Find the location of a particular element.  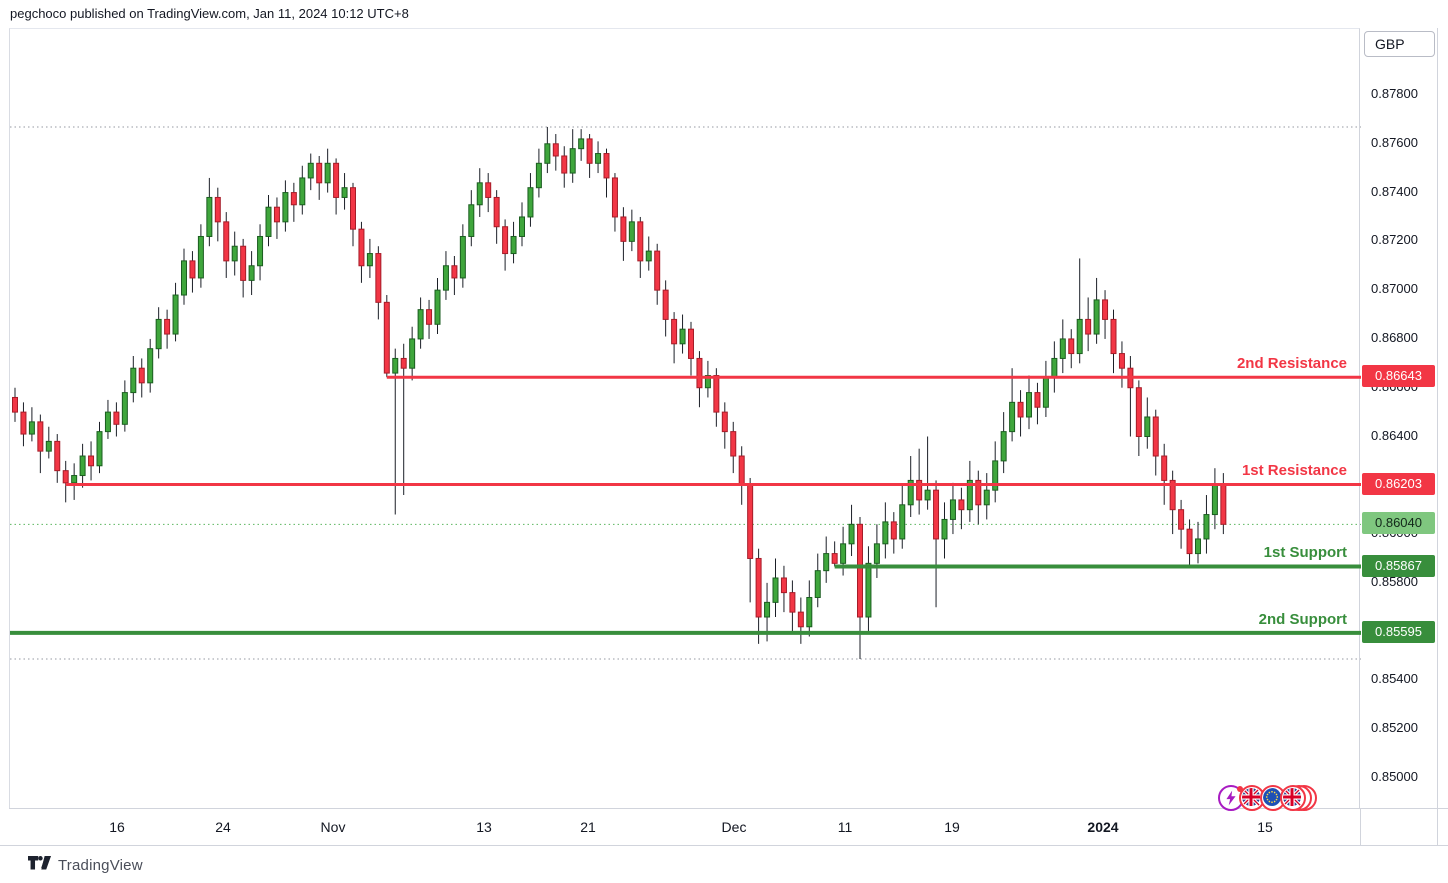

time-tick: 2024 is located at coordinates (1103, 827).